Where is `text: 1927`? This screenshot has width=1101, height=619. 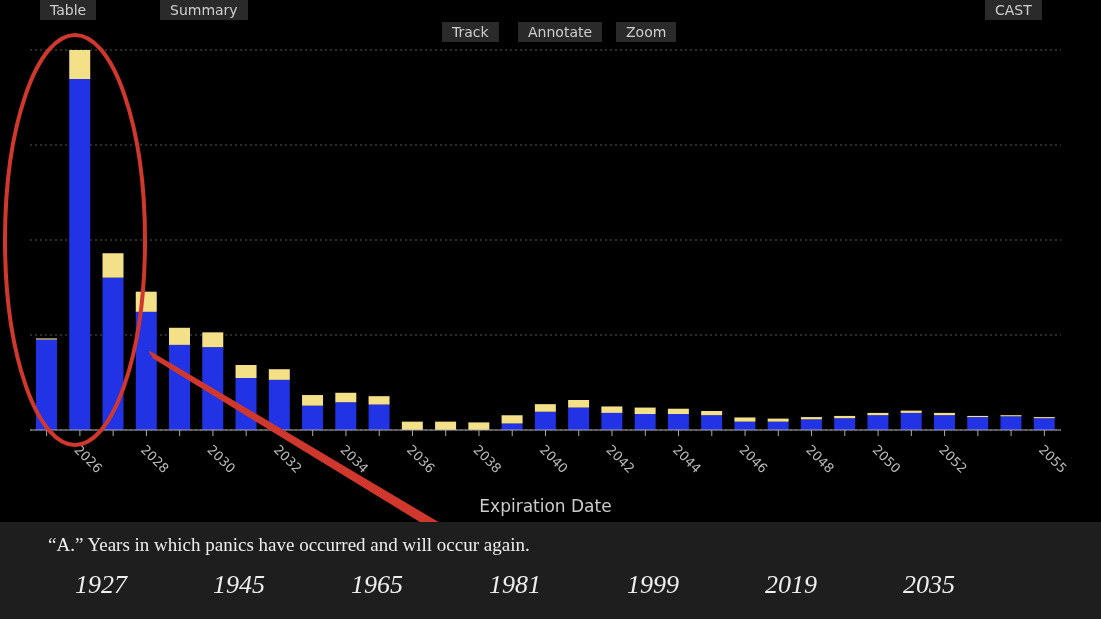
text: 1927 is located at coordinates (101, 585).